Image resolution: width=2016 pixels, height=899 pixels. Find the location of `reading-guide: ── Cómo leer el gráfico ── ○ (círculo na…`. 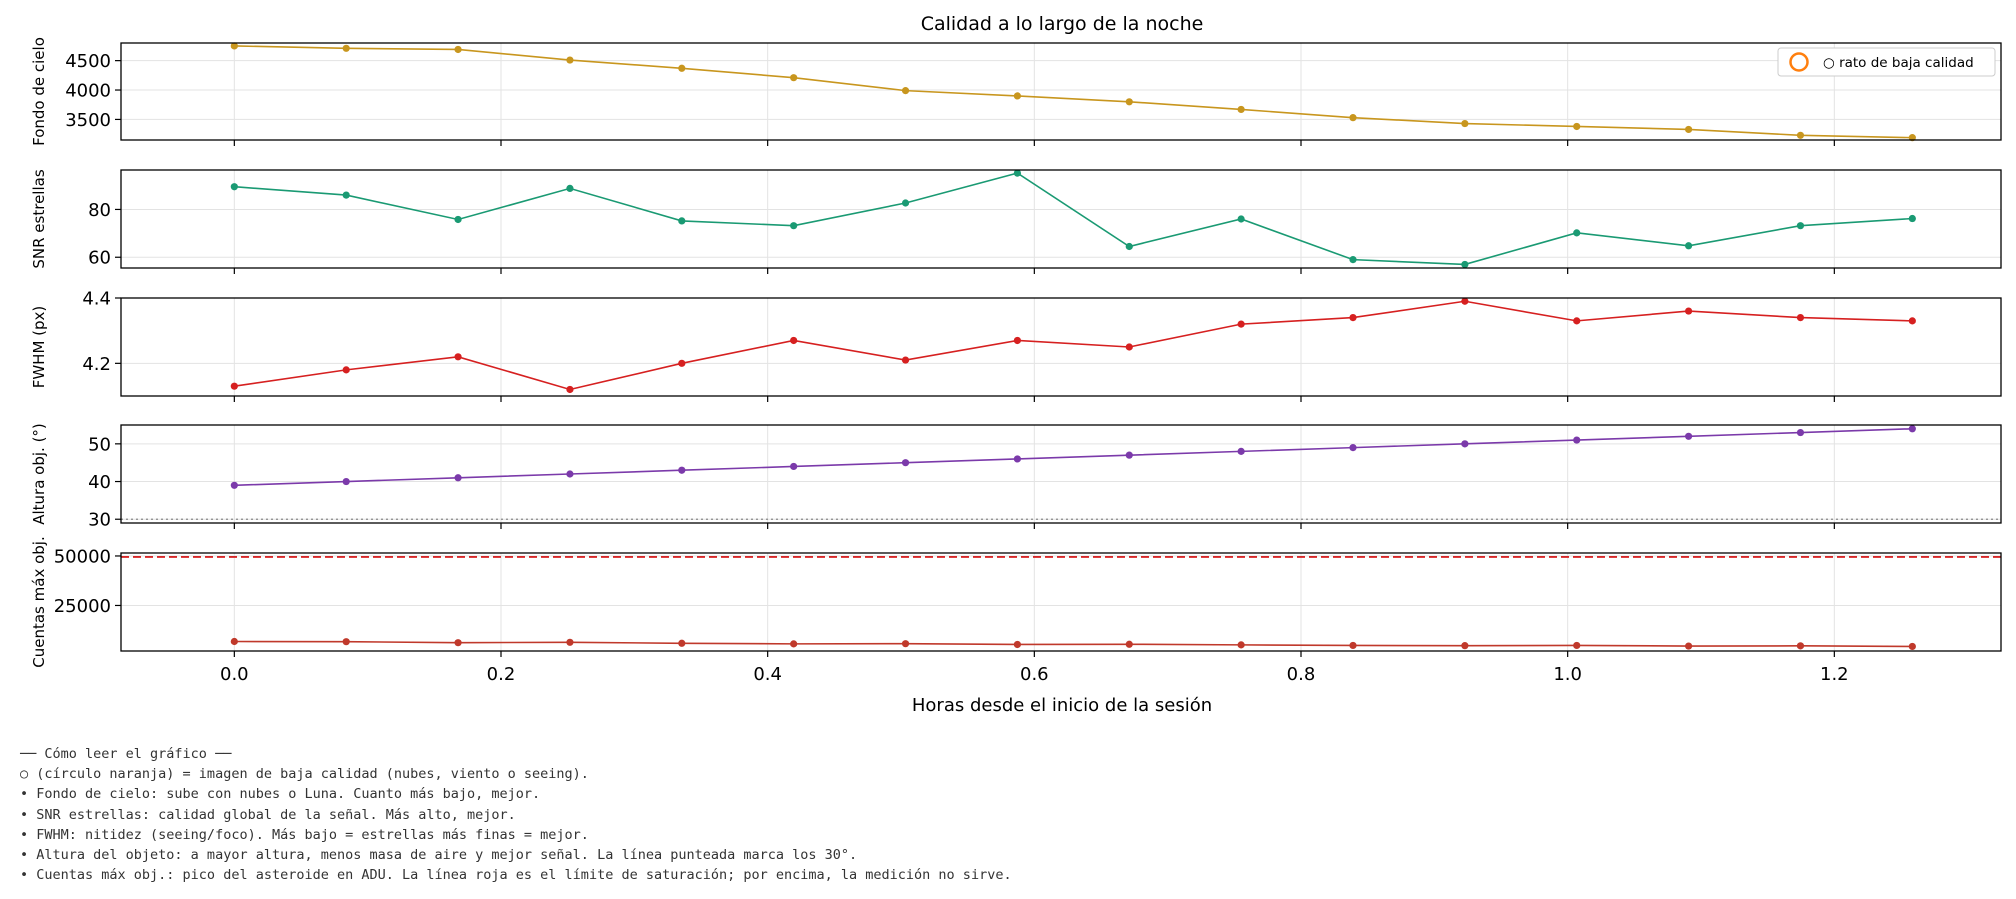

reading-guide: ── Cómo leer el gráfico ── ○ (círculo na… is located at coordinates (516, 814).